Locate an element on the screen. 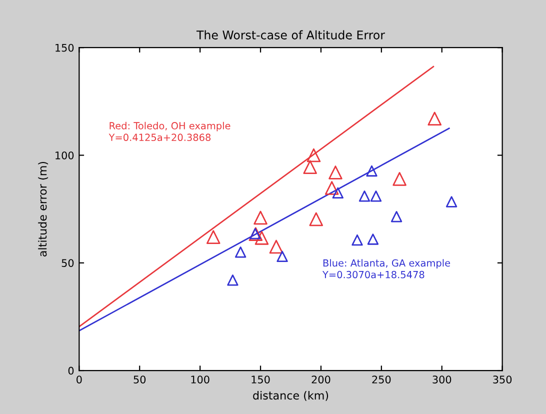 The width and height of the screenshot is (546, 414). y-tick-label: 0 is located at coordinates (71, 370).